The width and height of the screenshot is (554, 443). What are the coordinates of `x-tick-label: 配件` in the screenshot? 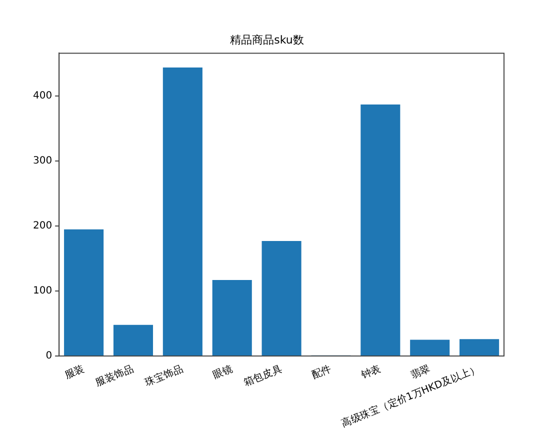 It's located at (322, 373).